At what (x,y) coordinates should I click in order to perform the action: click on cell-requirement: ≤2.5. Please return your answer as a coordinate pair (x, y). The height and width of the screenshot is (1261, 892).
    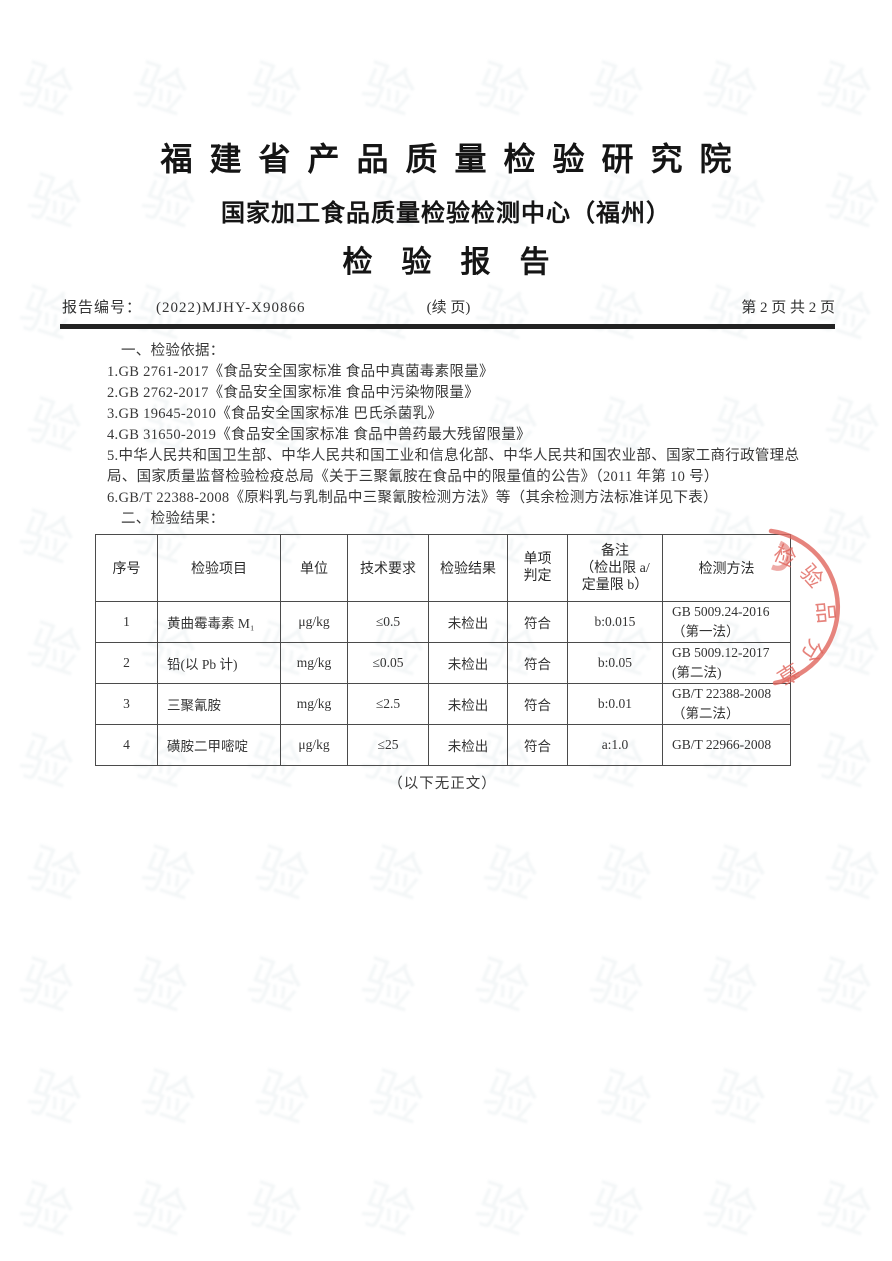
    Looking at the image, I should click on (388, 704).